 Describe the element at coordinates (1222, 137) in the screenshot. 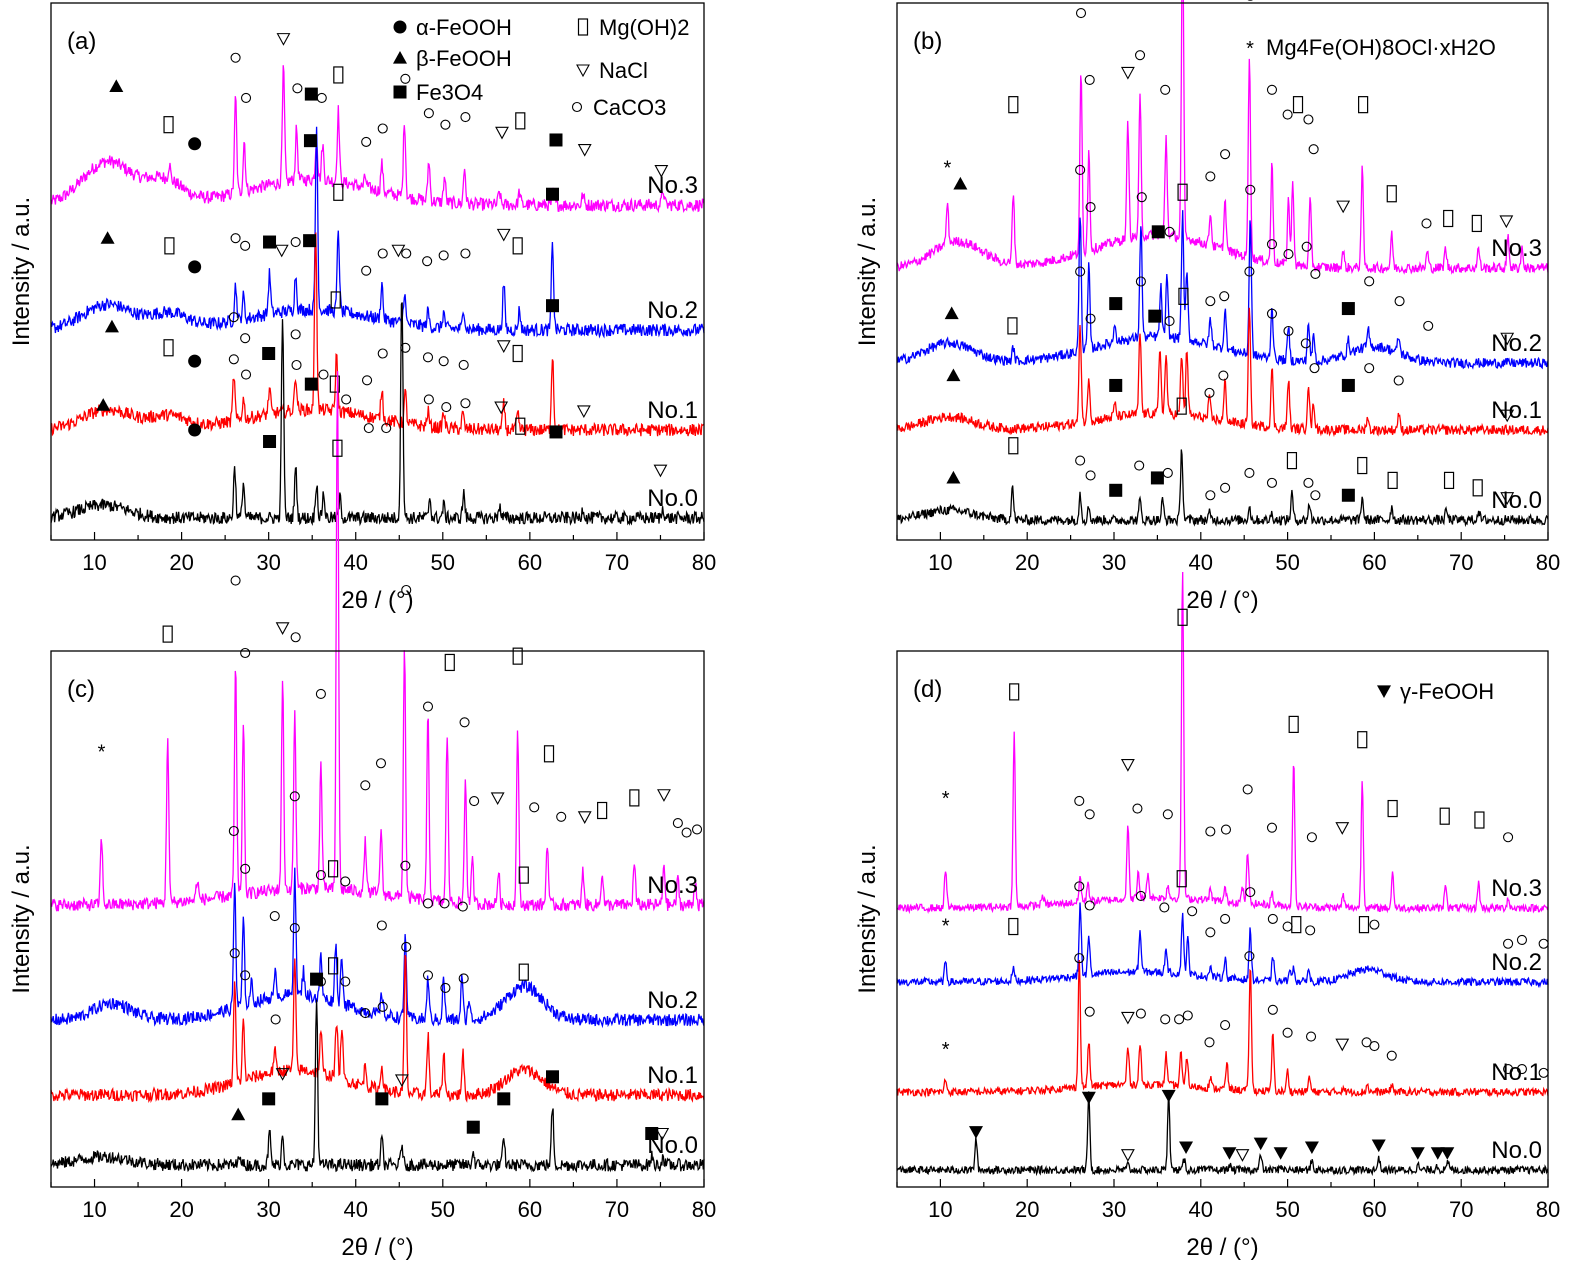

I see `series-line-no3` at that location.